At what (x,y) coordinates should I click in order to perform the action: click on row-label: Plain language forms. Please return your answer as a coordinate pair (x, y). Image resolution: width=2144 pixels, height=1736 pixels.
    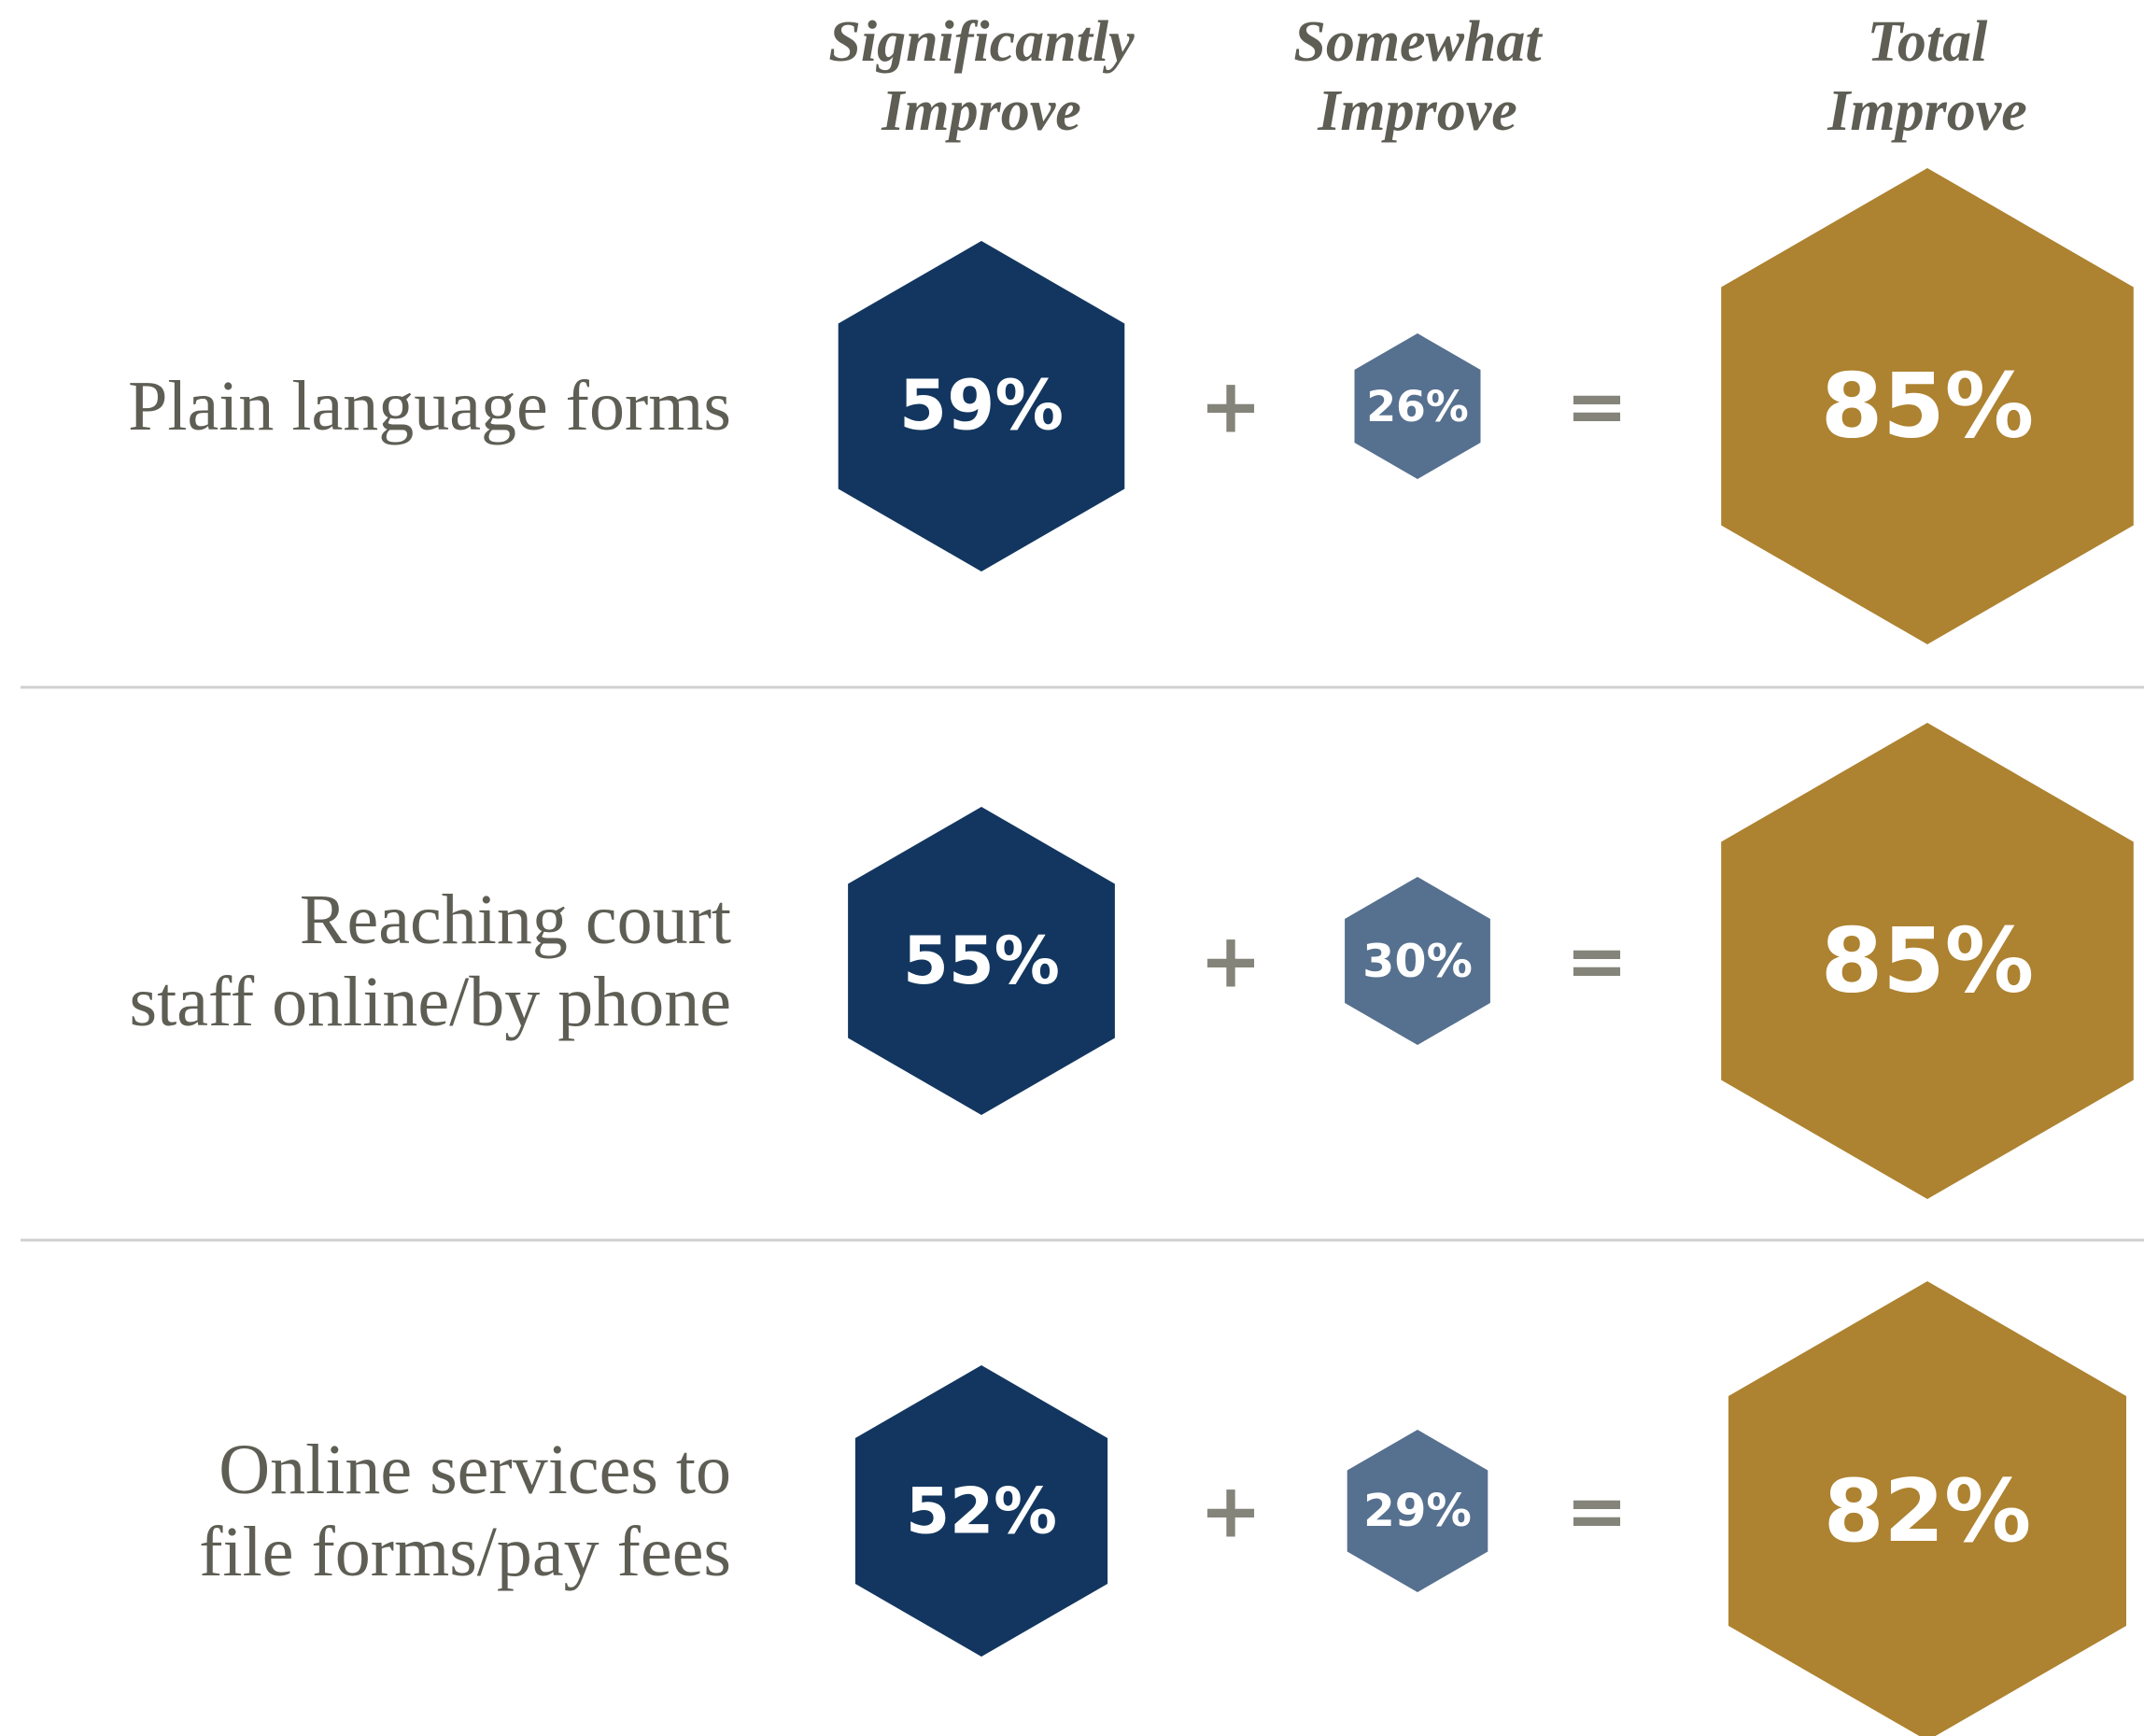
    Looking at the image, I should click on (429, 406).